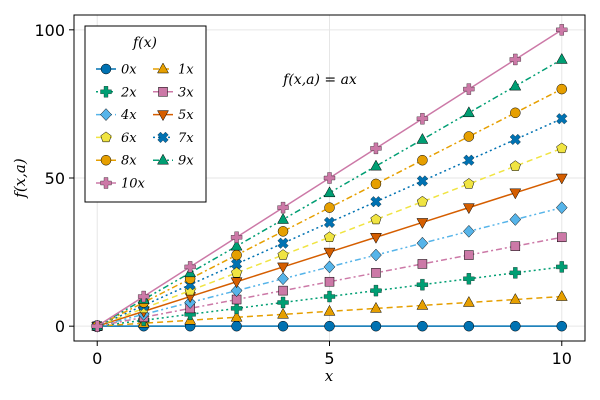 The width and height of the screenshot is (600, 400). Describe the element at coordinates (145, 114) in the screenshot. I see `legend: f(x) 0x 1x 2x 3x 4x 5x 6x 7x 8x 9x 10x` at that location.